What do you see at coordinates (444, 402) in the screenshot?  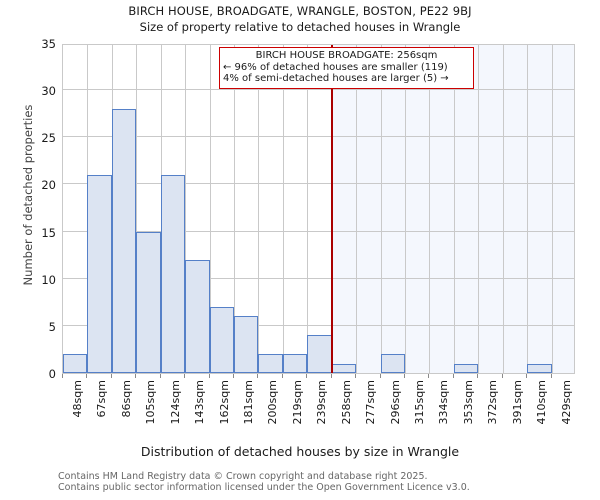 I see `x-axis-tick-label: 334sqm` at bounding box center [444, 402].